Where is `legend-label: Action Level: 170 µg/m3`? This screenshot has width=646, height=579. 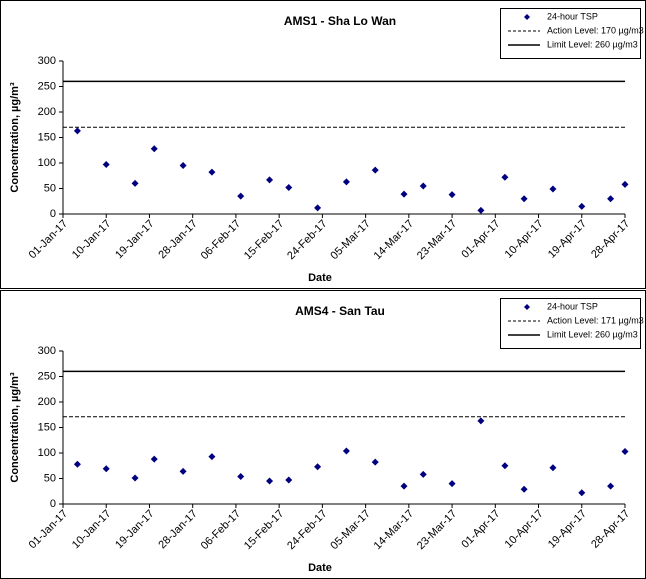
legend-label: Action Level: 170 µg/m3 is located at coordinates (595, 30).